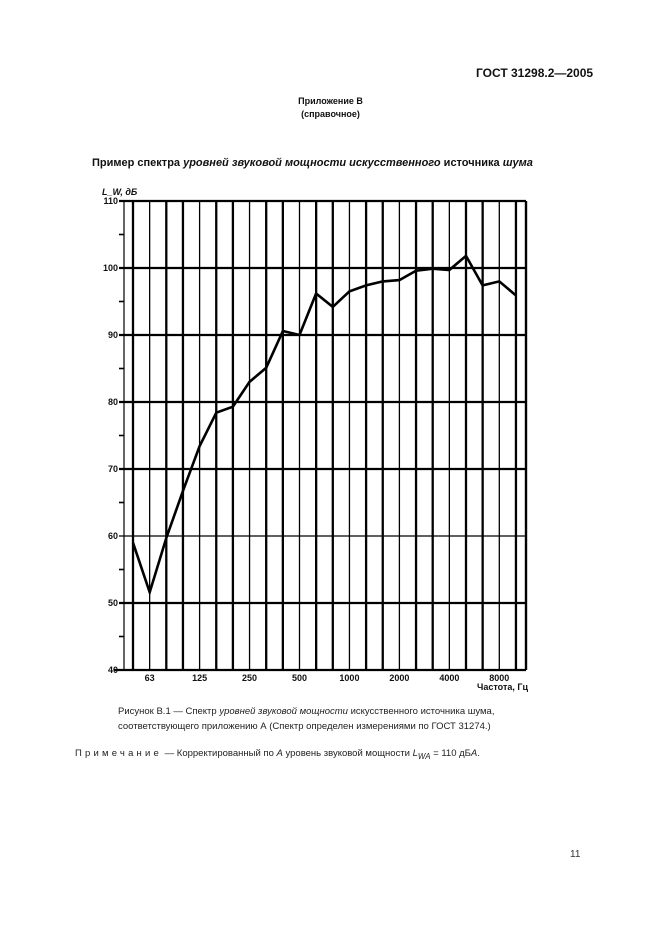 This screenshot has height=936, width=661. I want to click on svg-text: 500, so click(299, 678).